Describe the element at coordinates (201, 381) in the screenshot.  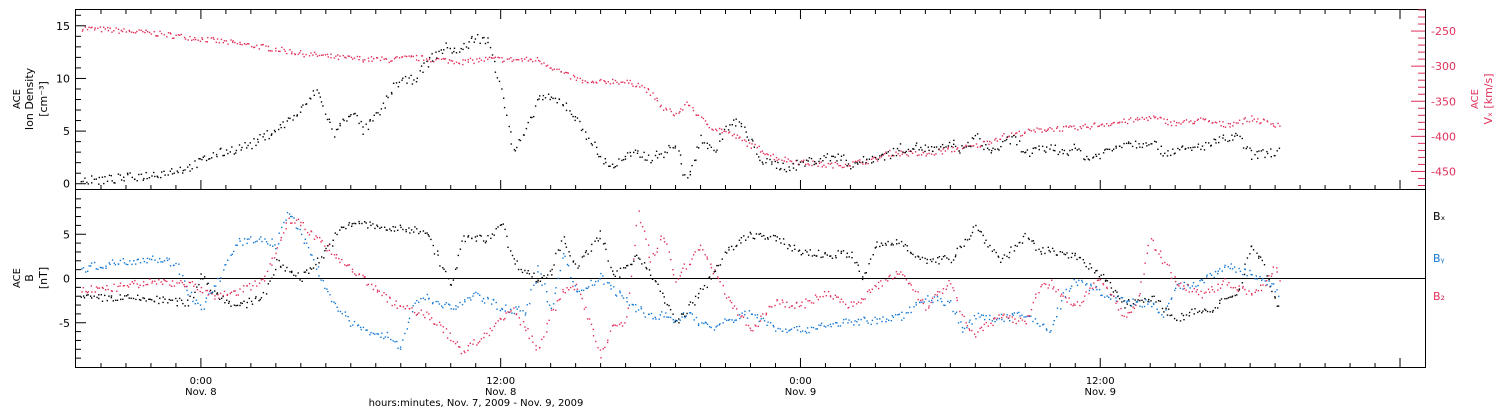
I see `x-tick-time-label: 0:00` at that location.